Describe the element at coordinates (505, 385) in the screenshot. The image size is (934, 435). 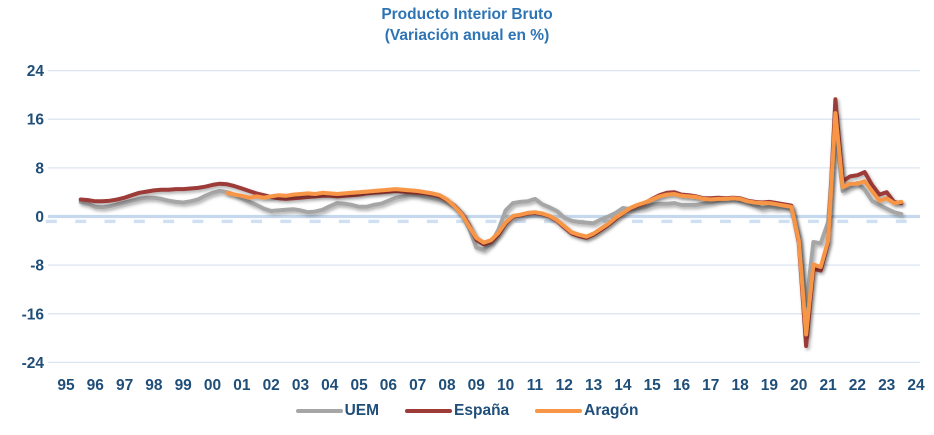
I see `x-tick-label-10: 10` at that location.